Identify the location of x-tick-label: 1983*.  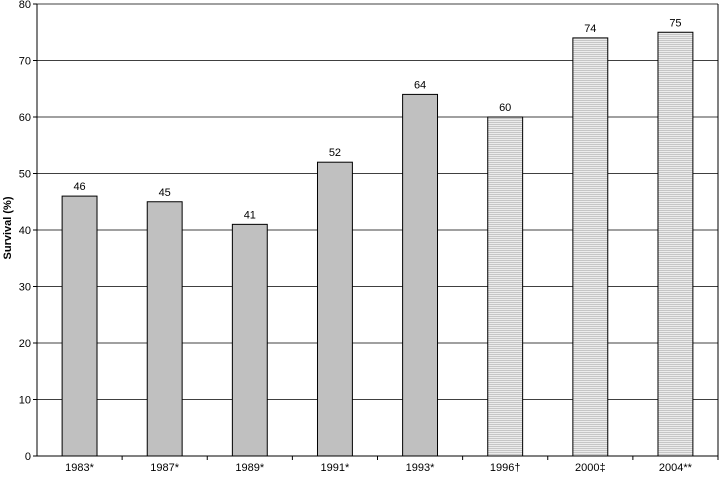
(79, 468).